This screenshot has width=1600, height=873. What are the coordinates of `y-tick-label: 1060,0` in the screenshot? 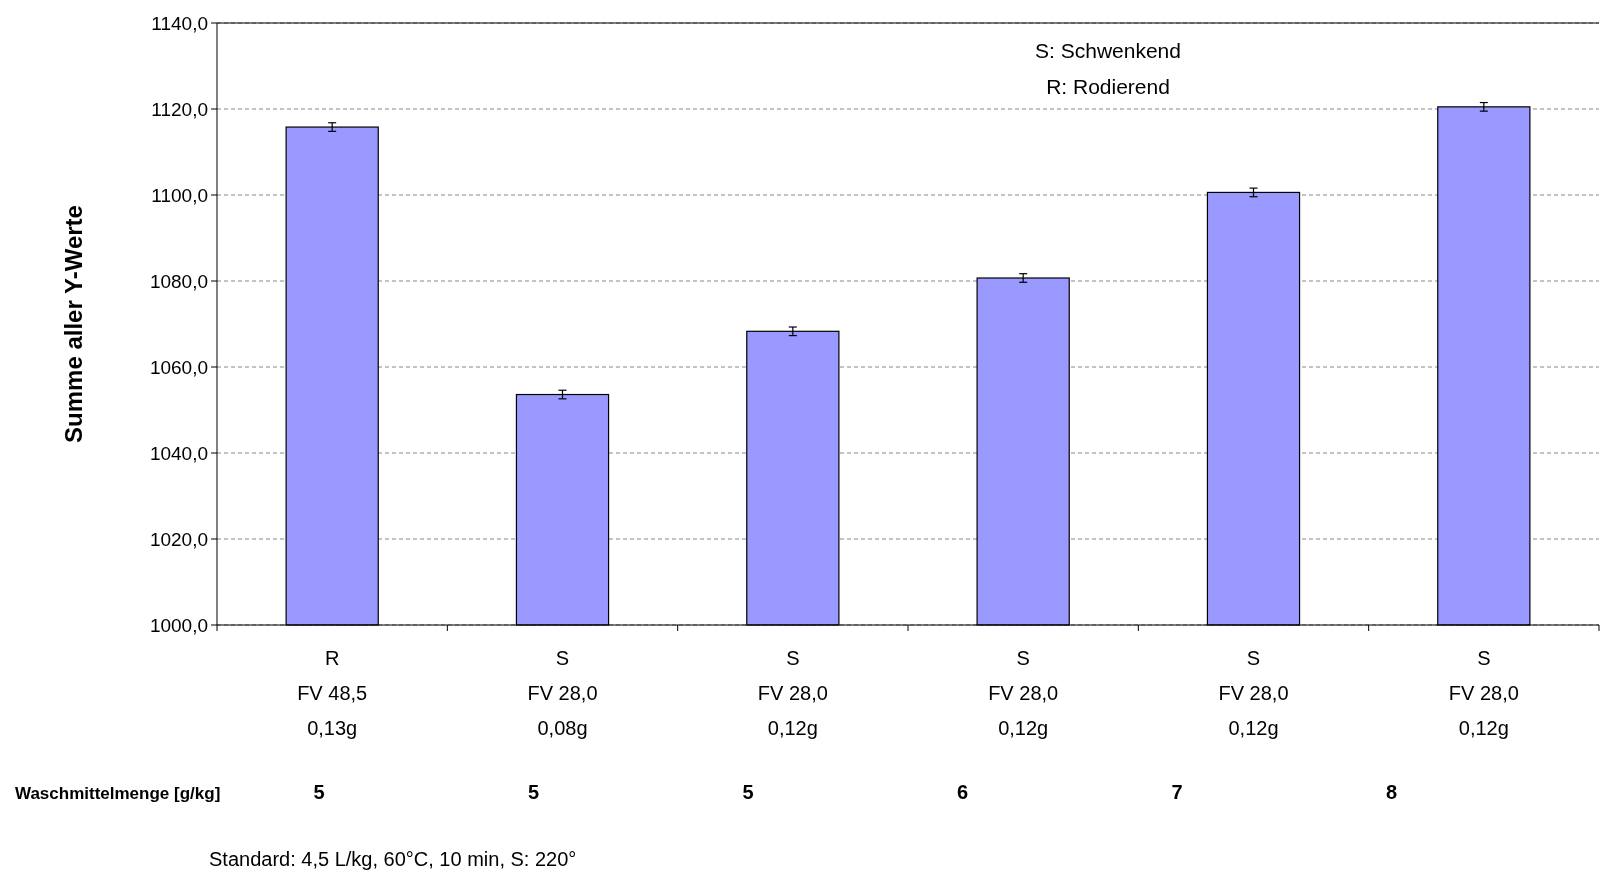 It's located at (178, 367).